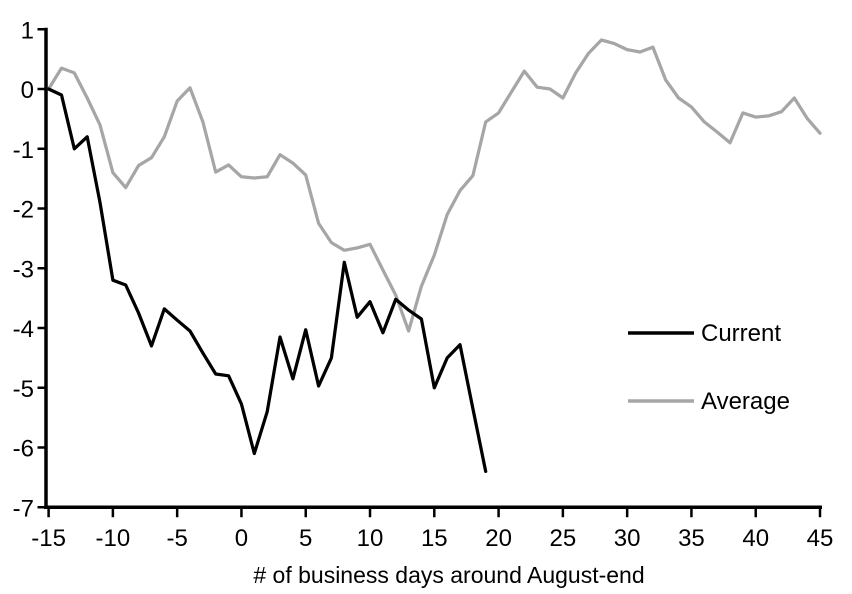  Describe the element at coordinates (176, 538) in the screenshot. I see `x-tick-label: -5` at that location.